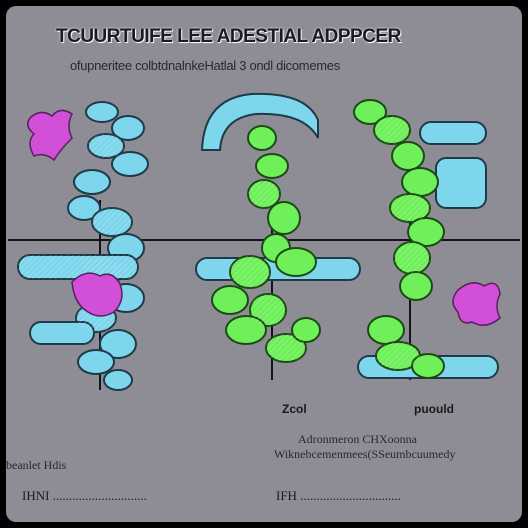  Describe the element at coordinates (476, 304) in the screenshot. I see `magenta-blob-right` at that location.